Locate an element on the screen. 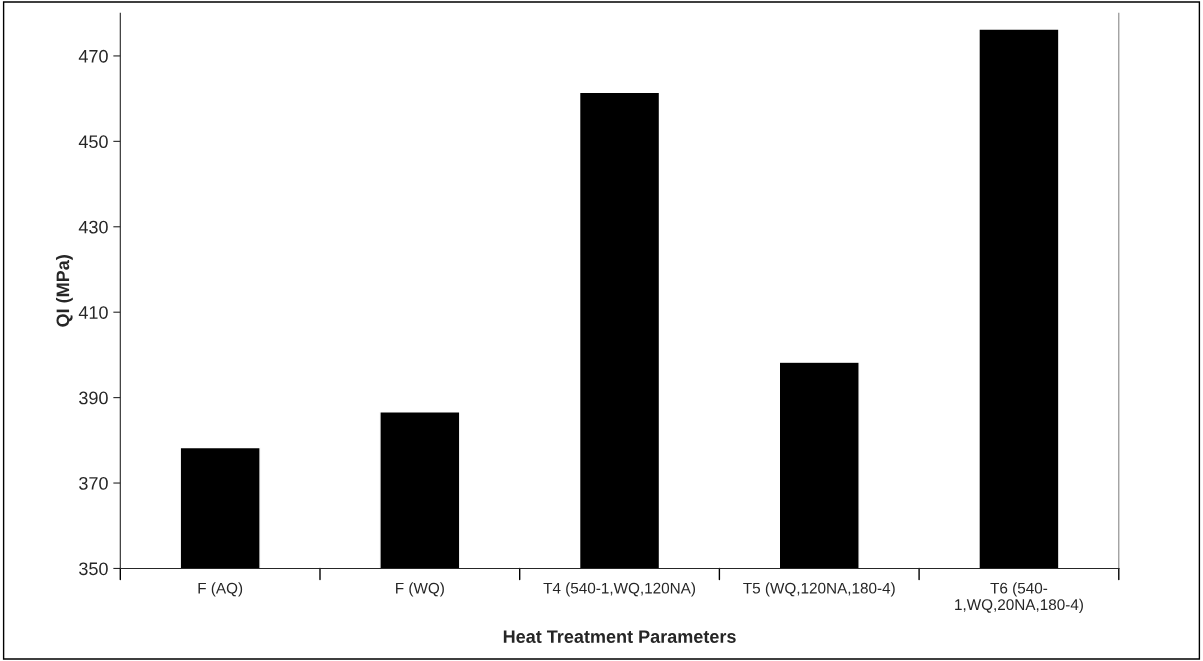  x-tick-label: F (AQ) is located at coordinates (220, 589).